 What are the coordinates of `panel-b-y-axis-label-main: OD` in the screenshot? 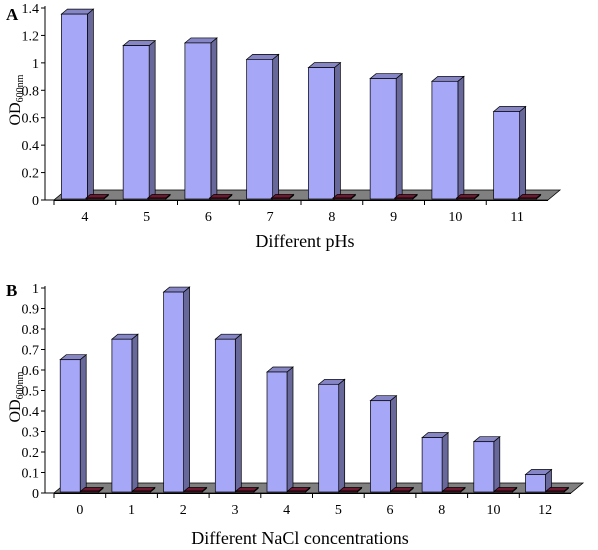 It's located at (15, 410).